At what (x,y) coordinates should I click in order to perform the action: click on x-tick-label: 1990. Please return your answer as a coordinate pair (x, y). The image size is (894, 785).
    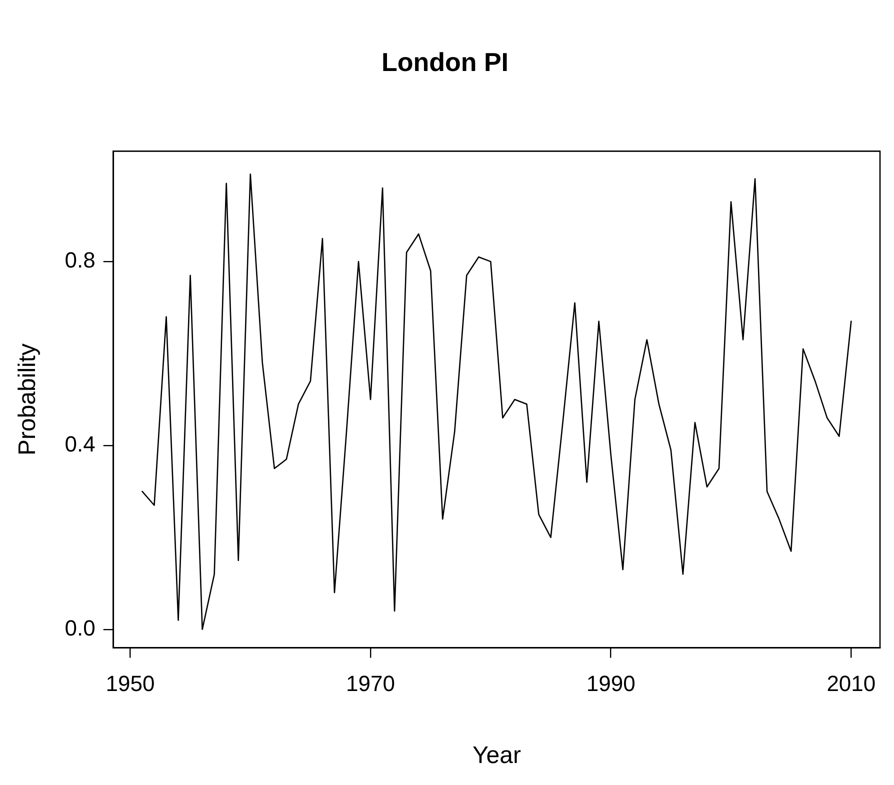
    Looking at the image, I should click on (611, 683).